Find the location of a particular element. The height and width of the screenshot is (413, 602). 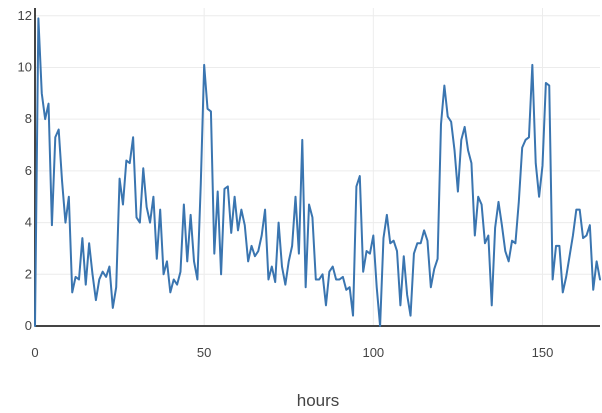

y-tick-label: 0 is located at coordinates (28, 325).